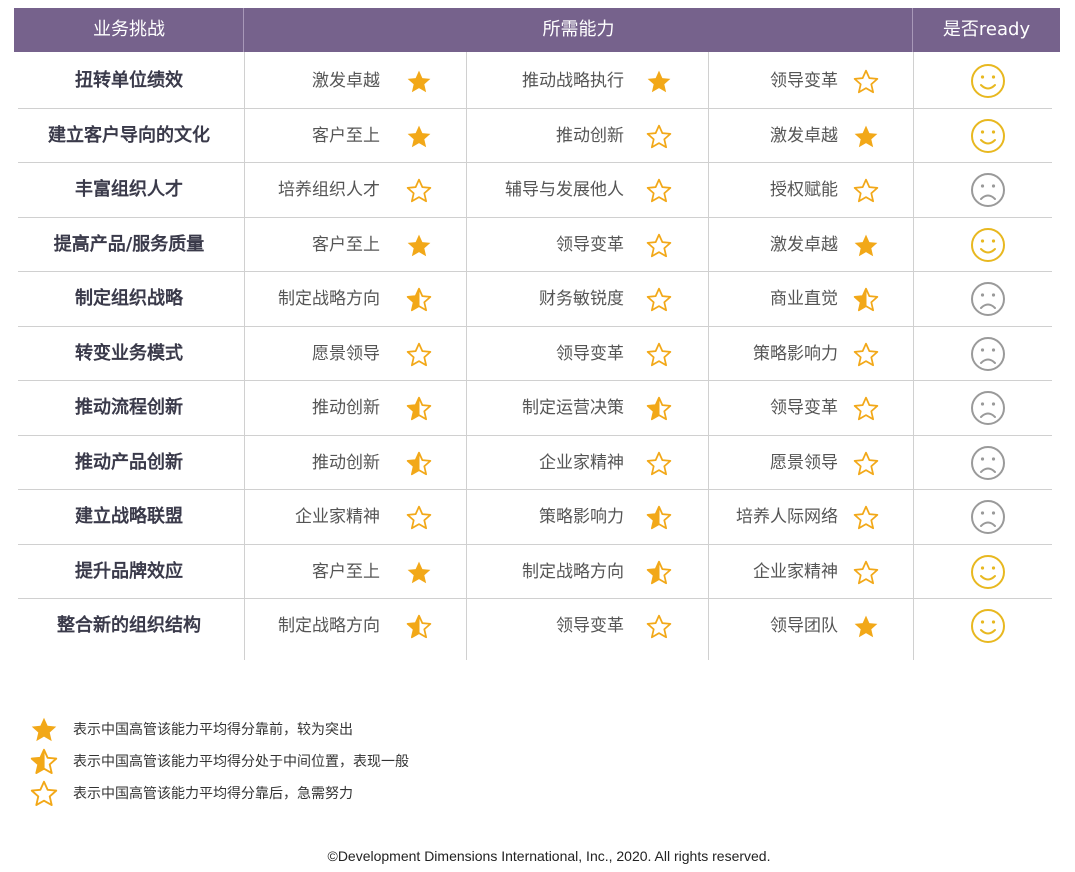 Image resolution: width=1075 pixels, height=872 pixels. What do you see at coordinates (573, 408) in the screenshot?
I see `capability-name: 制定运营决策` at bounding box center [573, 408].